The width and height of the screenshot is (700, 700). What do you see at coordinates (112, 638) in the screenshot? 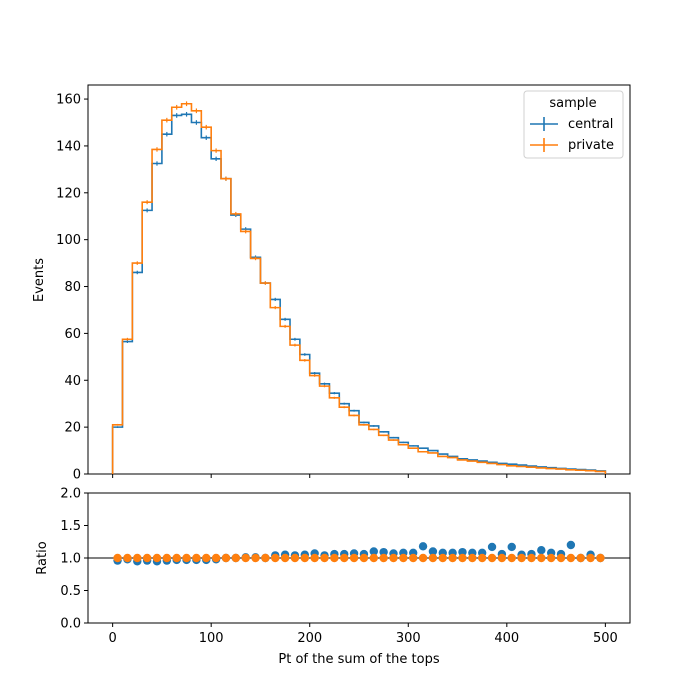
I see `x-tick-label-0: 0` at bounding box center [112, 638].